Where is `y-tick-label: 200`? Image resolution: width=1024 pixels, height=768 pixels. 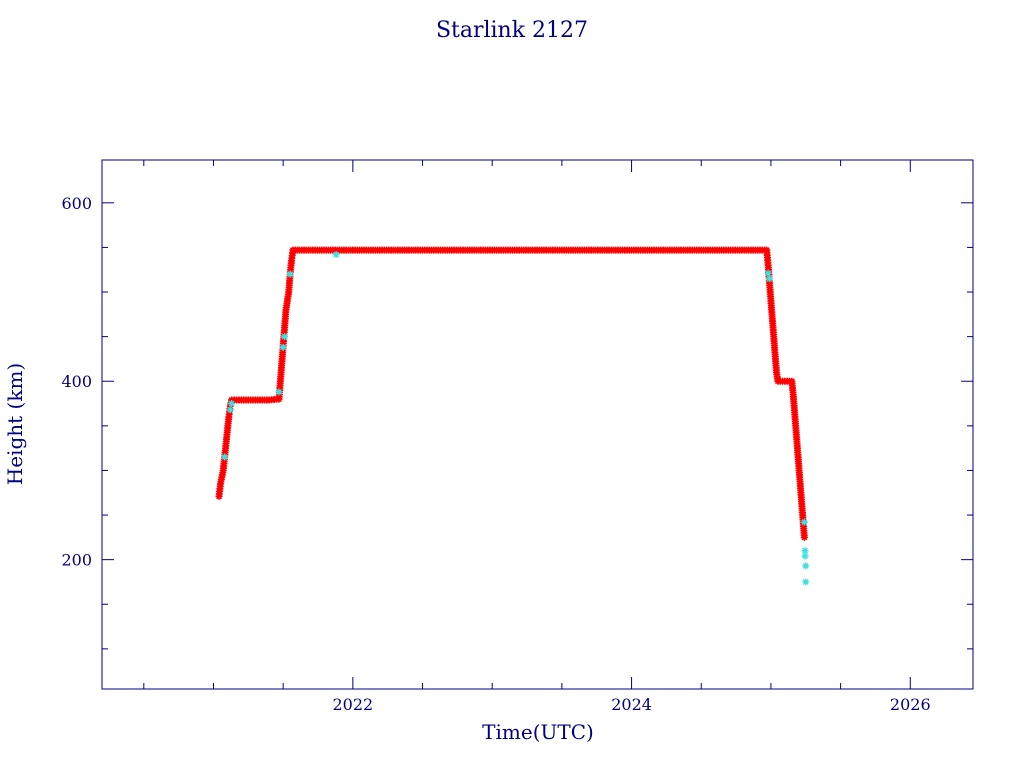
y-tick-label: 200 is located at coordinates (76, 560).